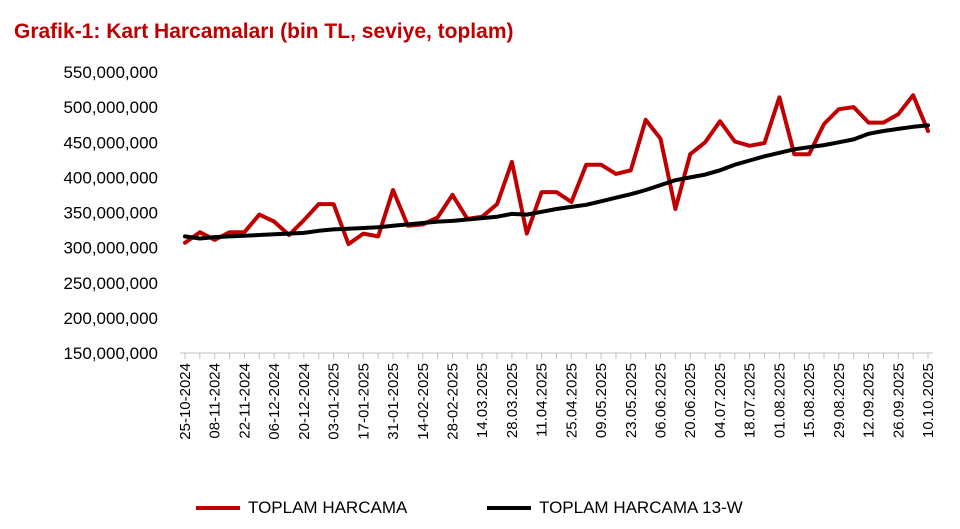 The width and height of the screenshot is (960, 529). What do you see at coordinates (110, 72) in the screenshot?
I see `y-tick-label: 550,000,000` at bounding box center [110, 72].